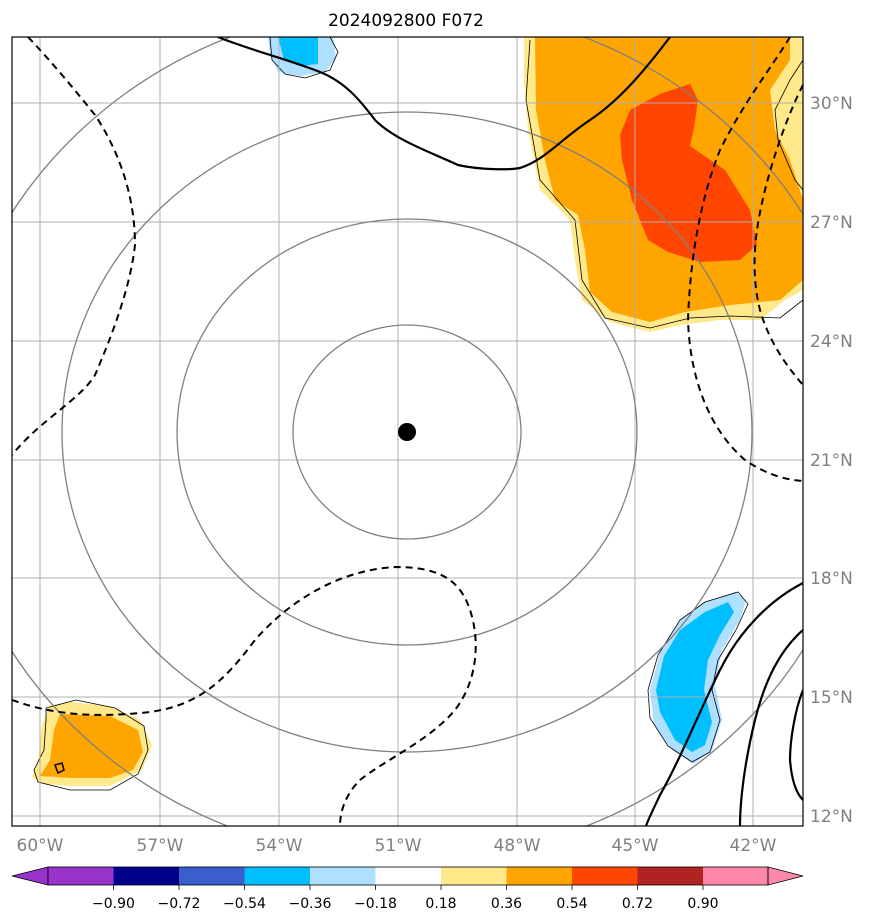  I want to click on lon-tick: 57°W, so click(160, 846).